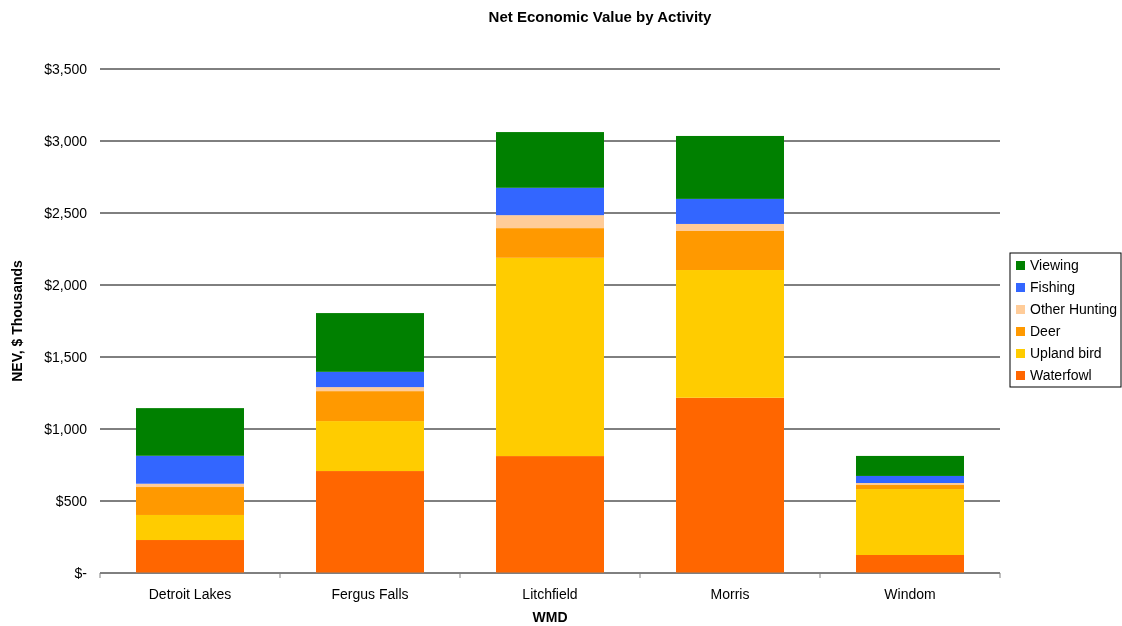 The width and height of the screenshot is (1122, 626). What do you see at coordinates (190, 594) in the screenshot?
I see `x-tick-label: Detroit Lakes` at bounding box center [190, 594].